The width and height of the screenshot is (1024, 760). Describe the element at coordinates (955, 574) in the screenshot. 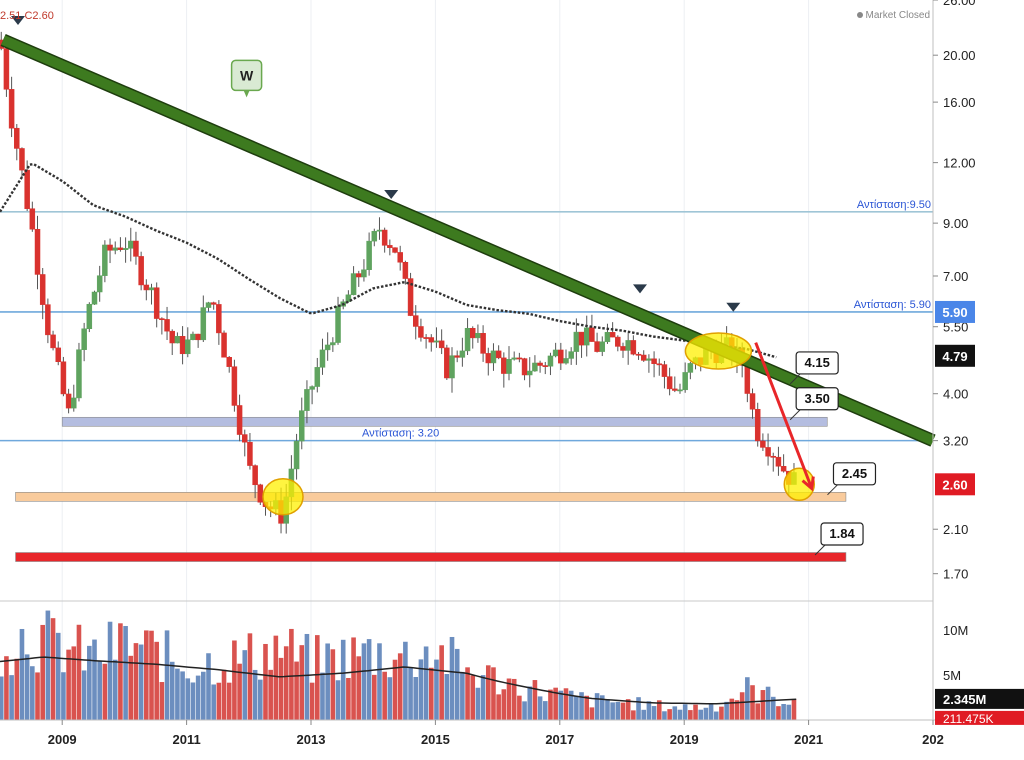

I see `y-tick-label: 1.70` at that location.